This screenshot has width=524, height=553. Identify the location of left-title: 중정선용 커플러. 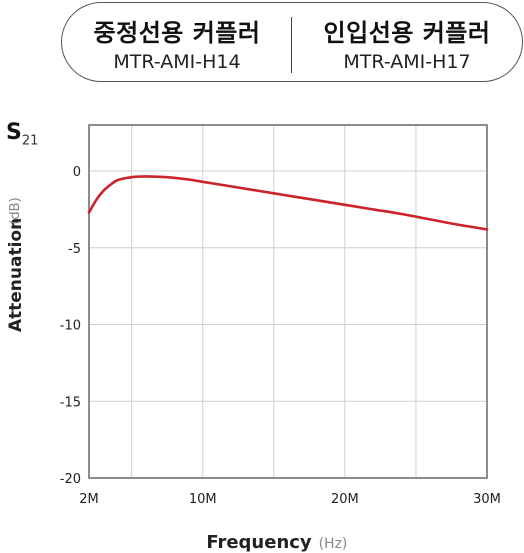
(177, 33).